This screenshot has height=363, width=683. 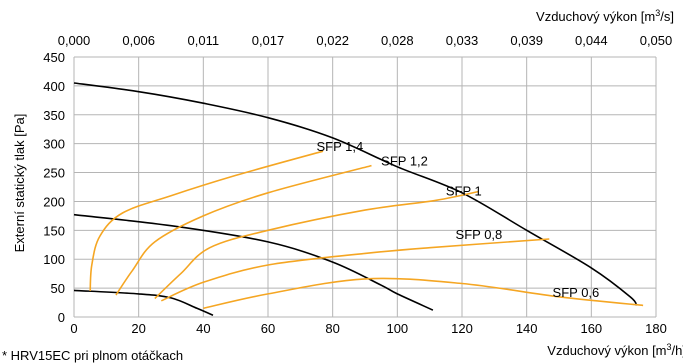 I want to click on y-tick-label: 400, so click(x=54, y=86).